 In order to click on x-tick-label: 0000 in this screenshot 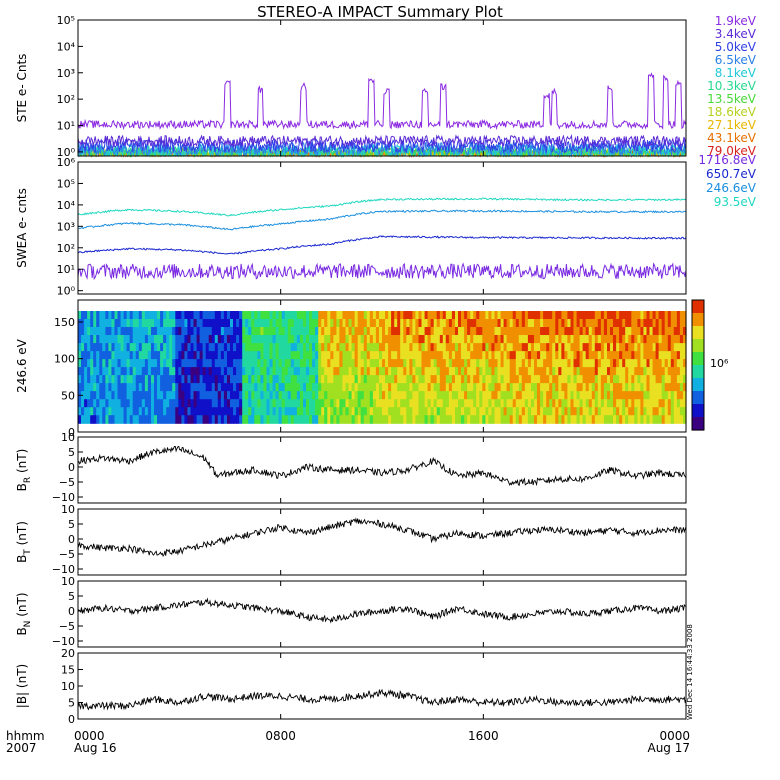, I will do `click(674, 736)`.